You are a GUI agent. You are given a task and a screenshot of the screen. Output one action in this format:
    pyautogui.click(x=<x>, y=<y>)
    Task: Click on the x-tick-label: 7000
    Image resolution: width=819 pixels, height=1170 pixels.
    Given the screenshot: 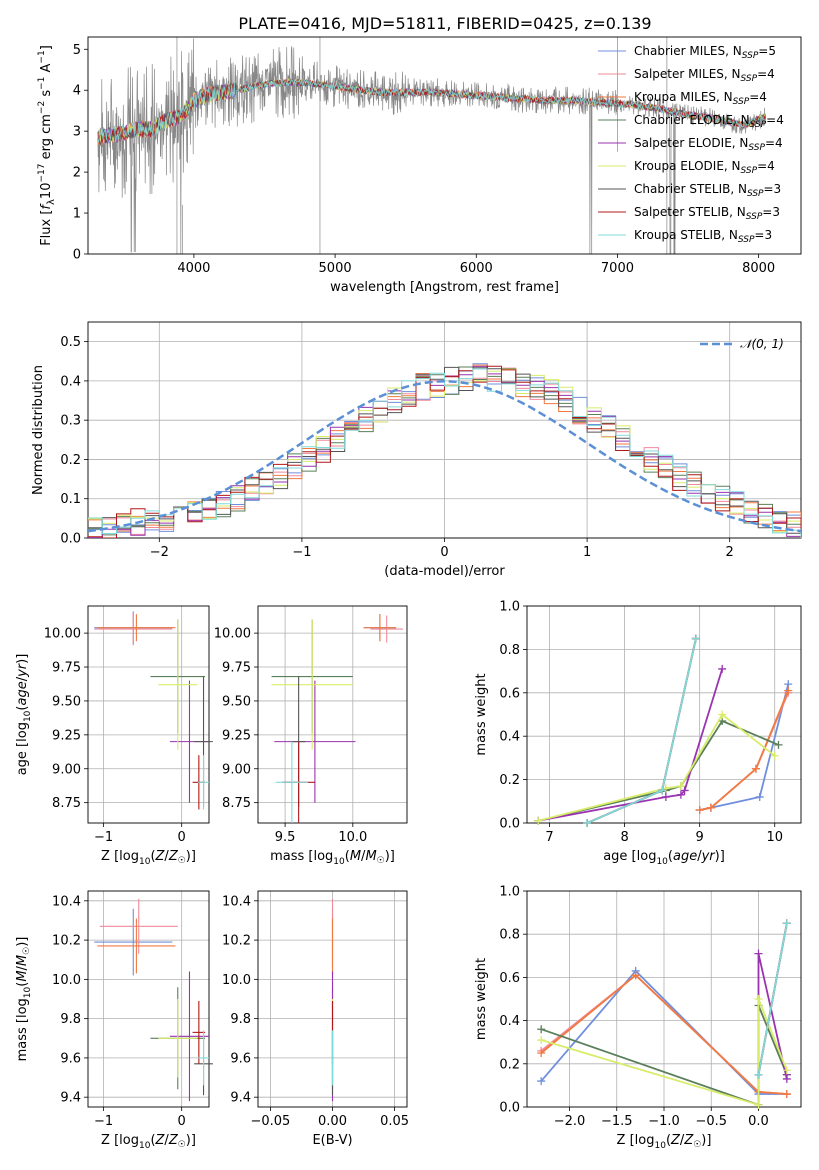 What is the action you would take?
    pyautogui.click(x=617, y=268)
    